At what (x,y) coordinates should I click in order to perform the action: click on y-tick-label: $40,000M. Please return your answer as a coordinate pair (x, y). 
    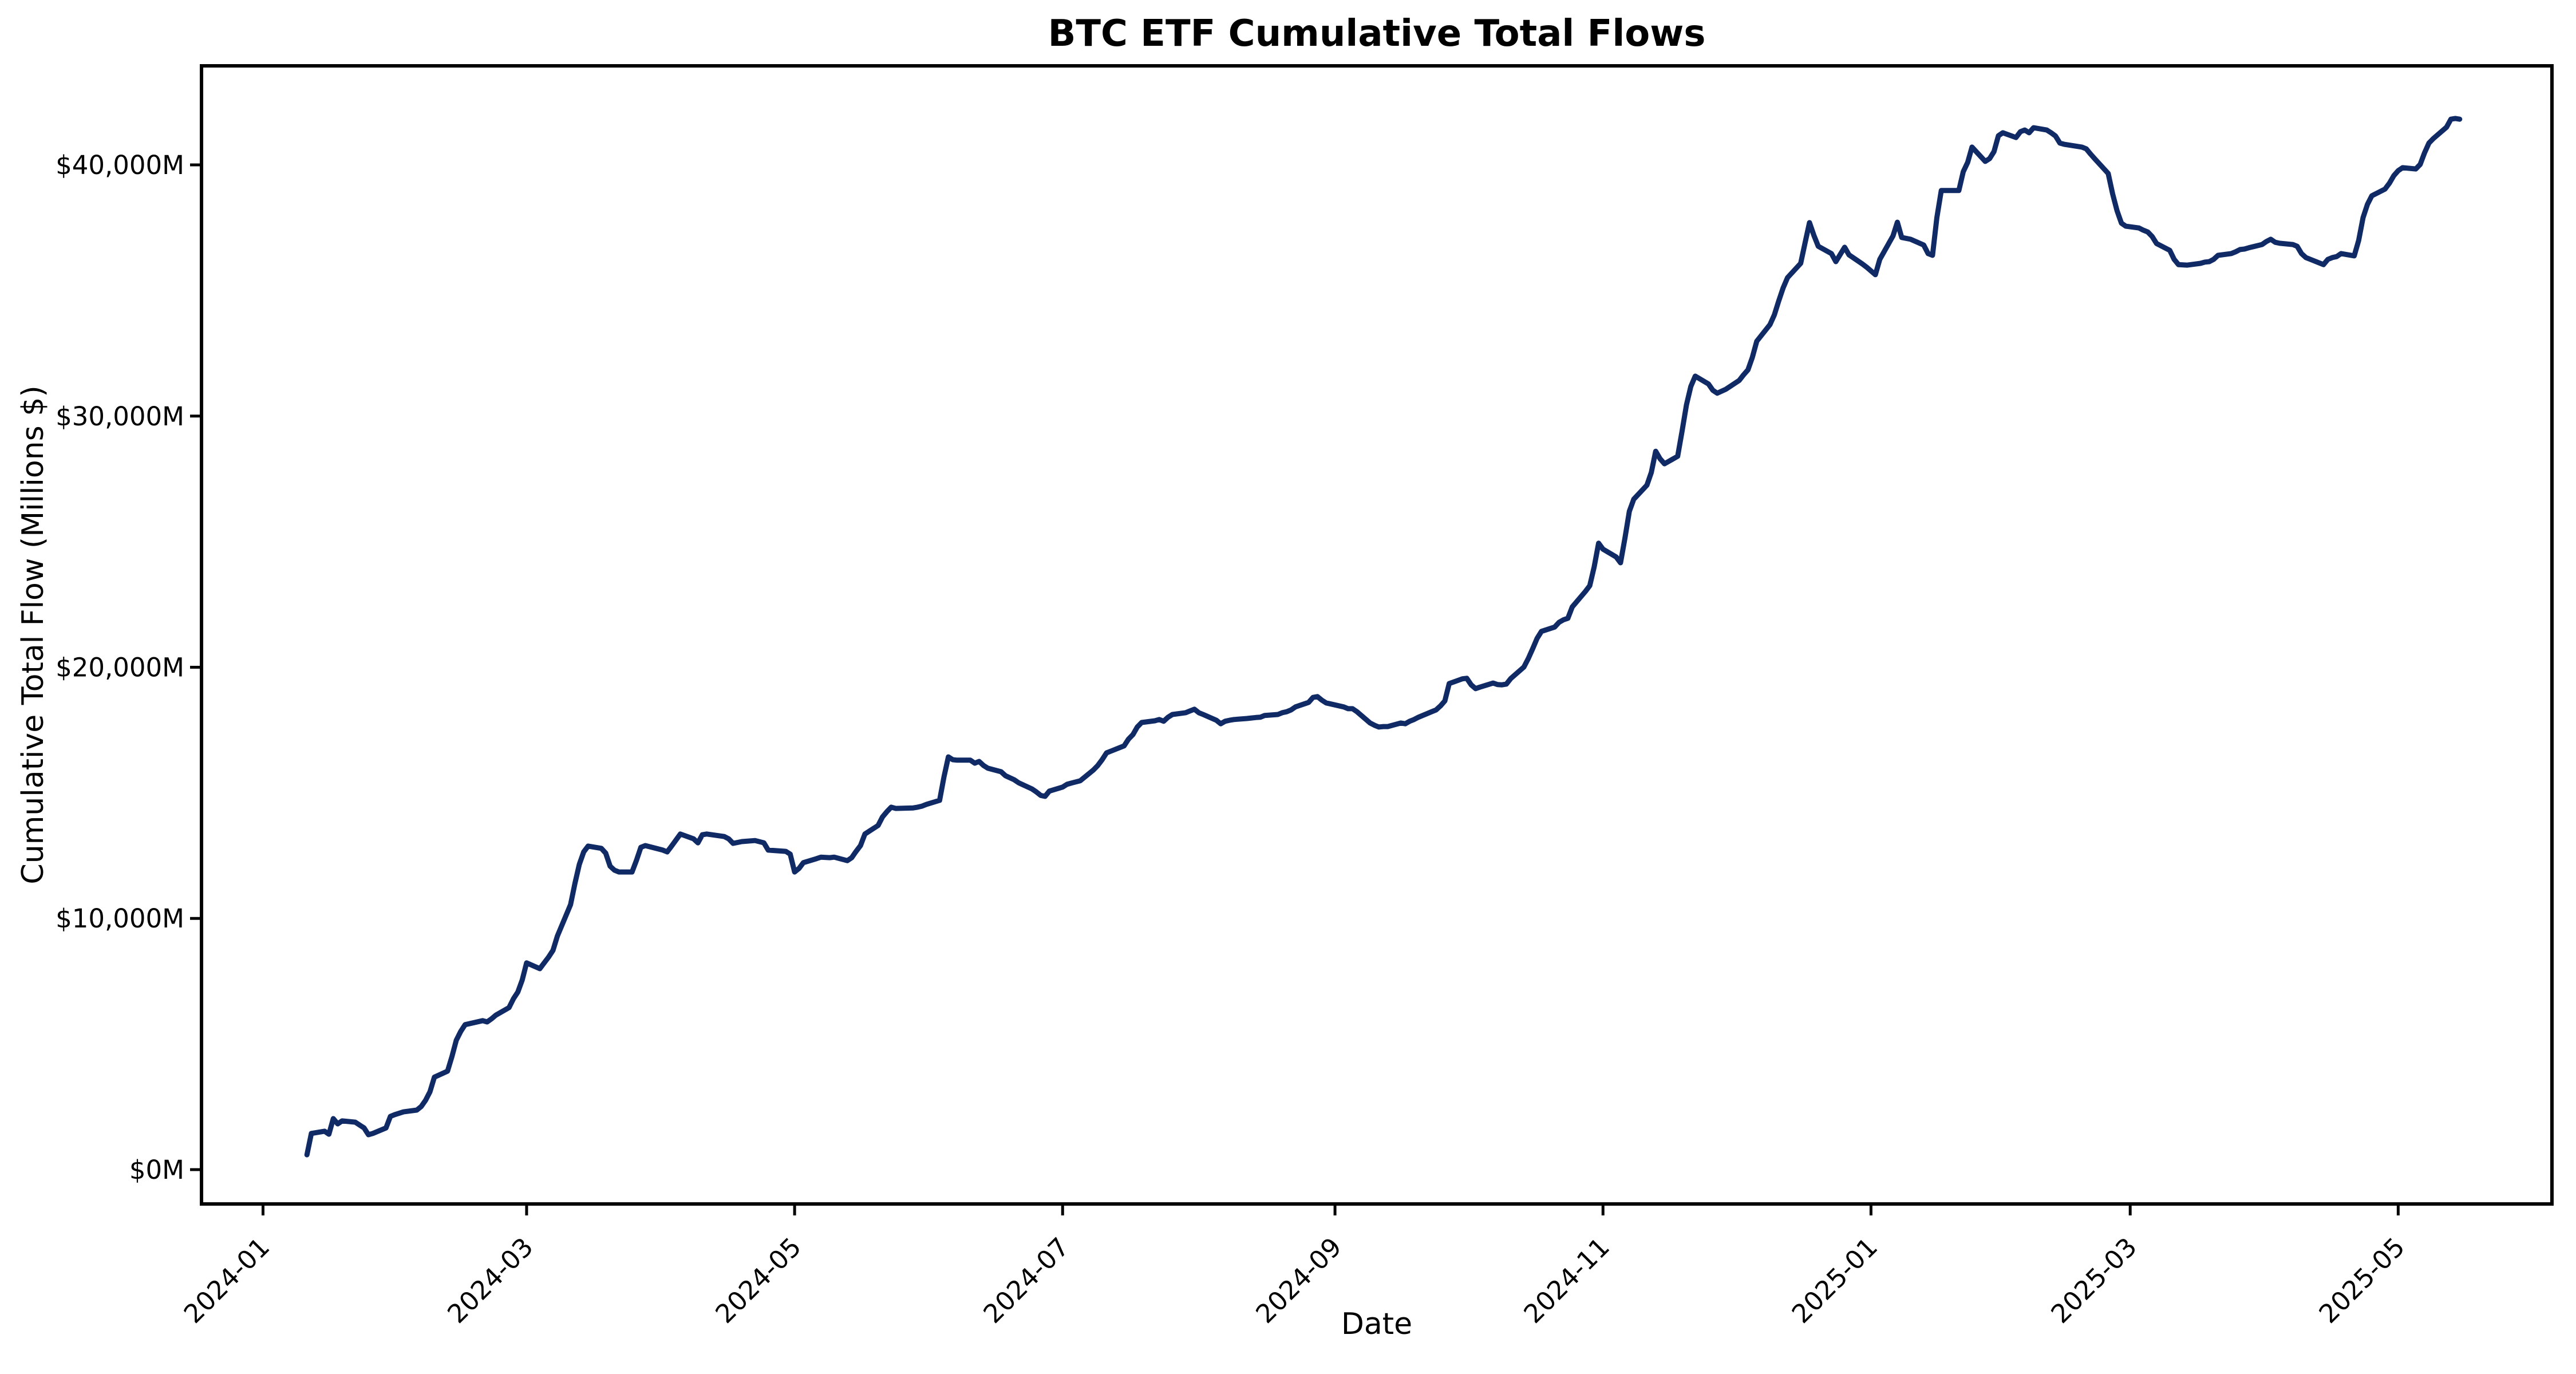
    Looking at the image, I should click on (120, 165).